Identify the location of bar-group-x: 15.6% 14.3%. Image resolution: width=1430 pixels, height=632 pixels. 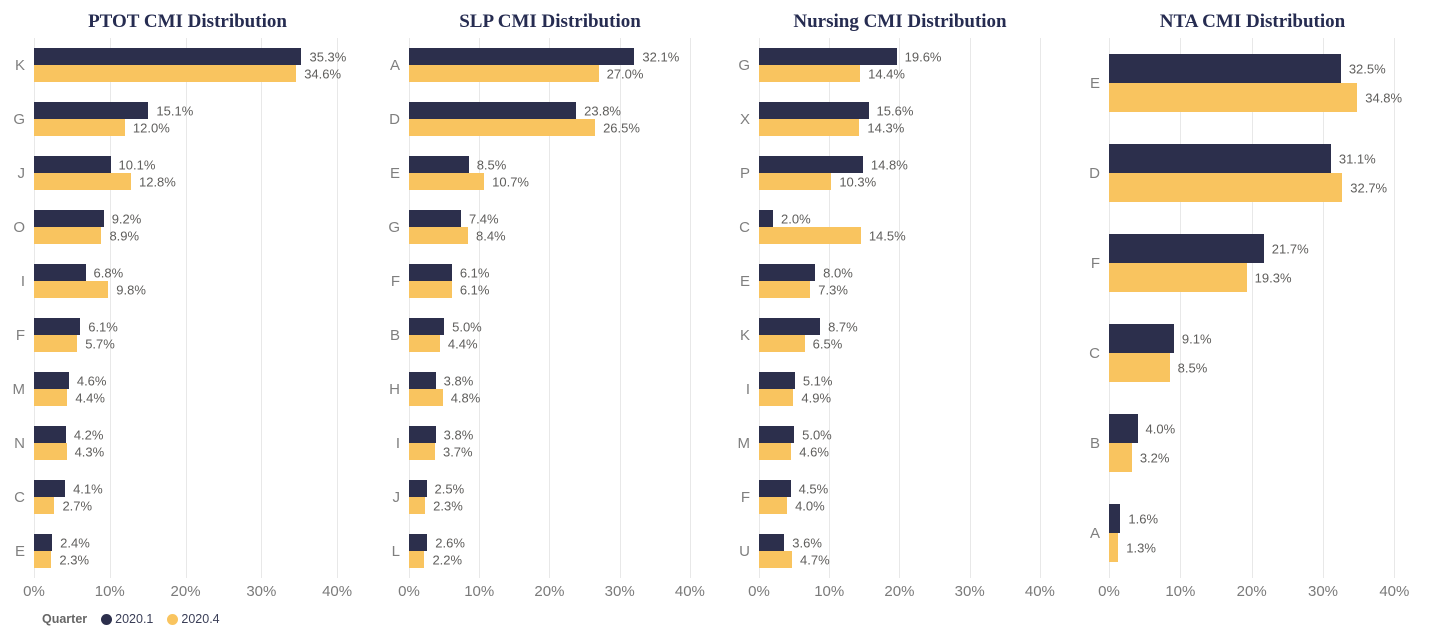
(917, 119).